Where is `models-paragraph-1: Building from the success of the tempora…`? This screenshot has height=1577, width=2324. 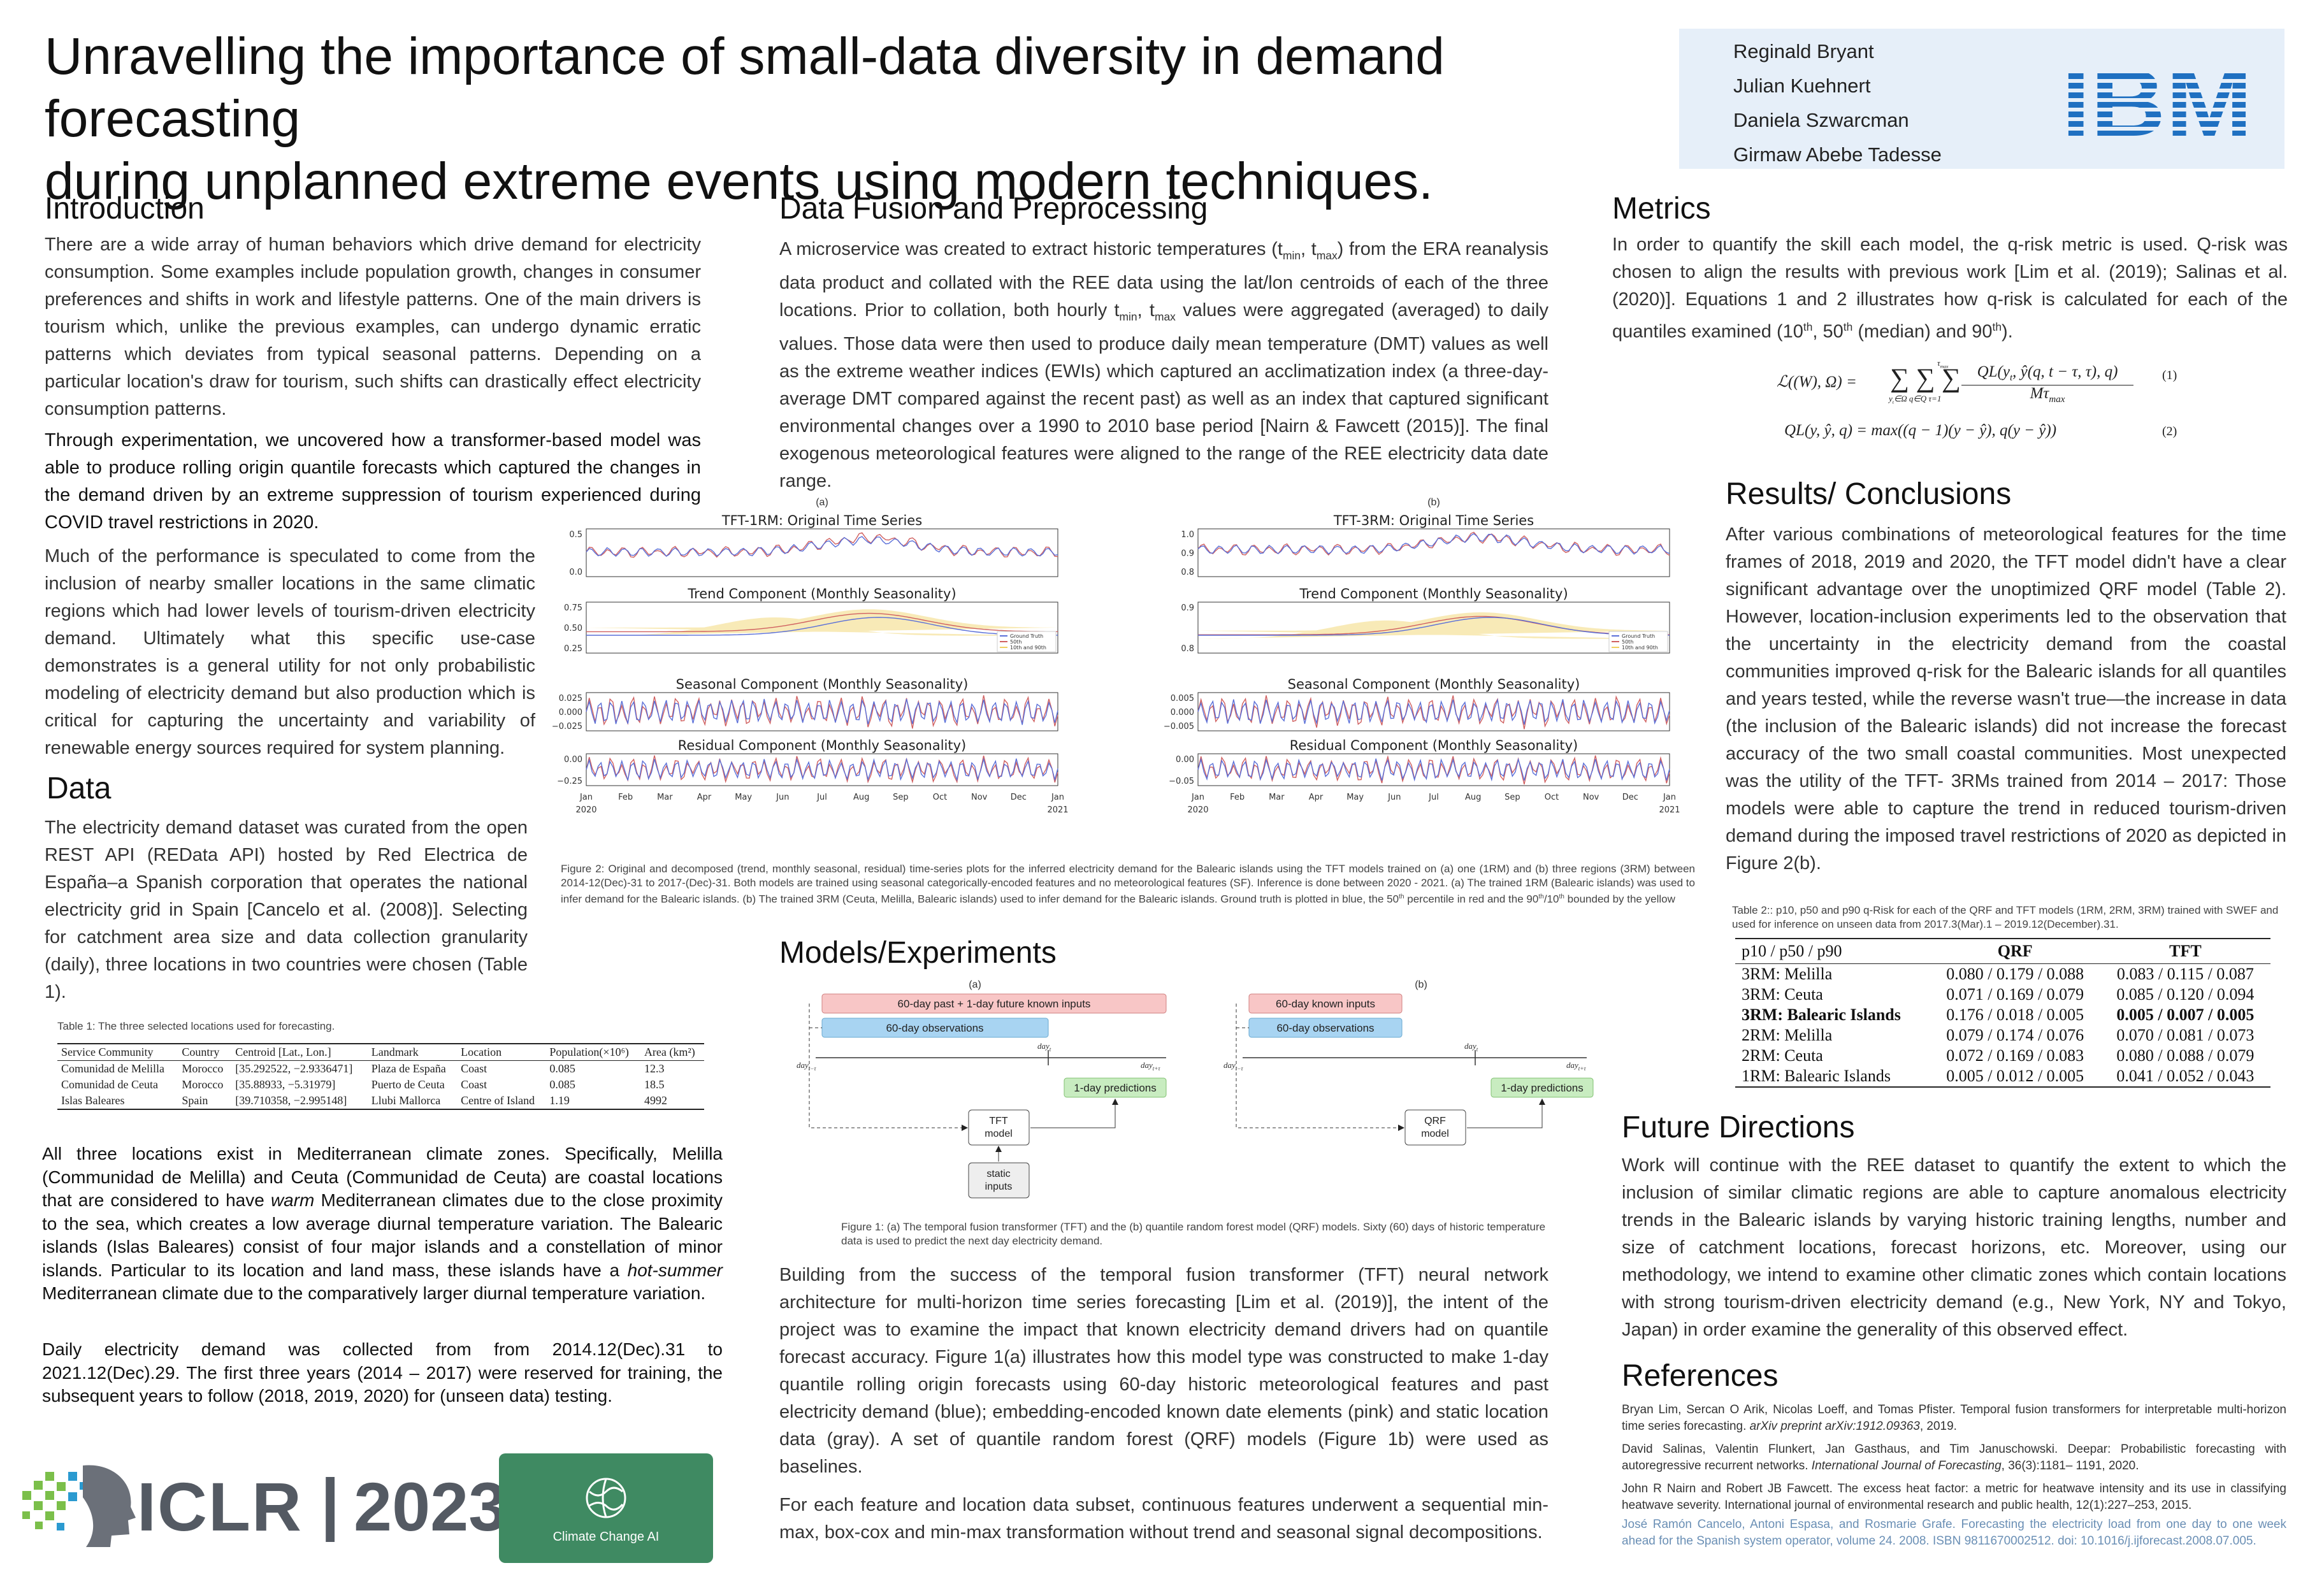
models-paragraph-1: Building from the success of the tempora… is located at coordinates (1163, 1371).